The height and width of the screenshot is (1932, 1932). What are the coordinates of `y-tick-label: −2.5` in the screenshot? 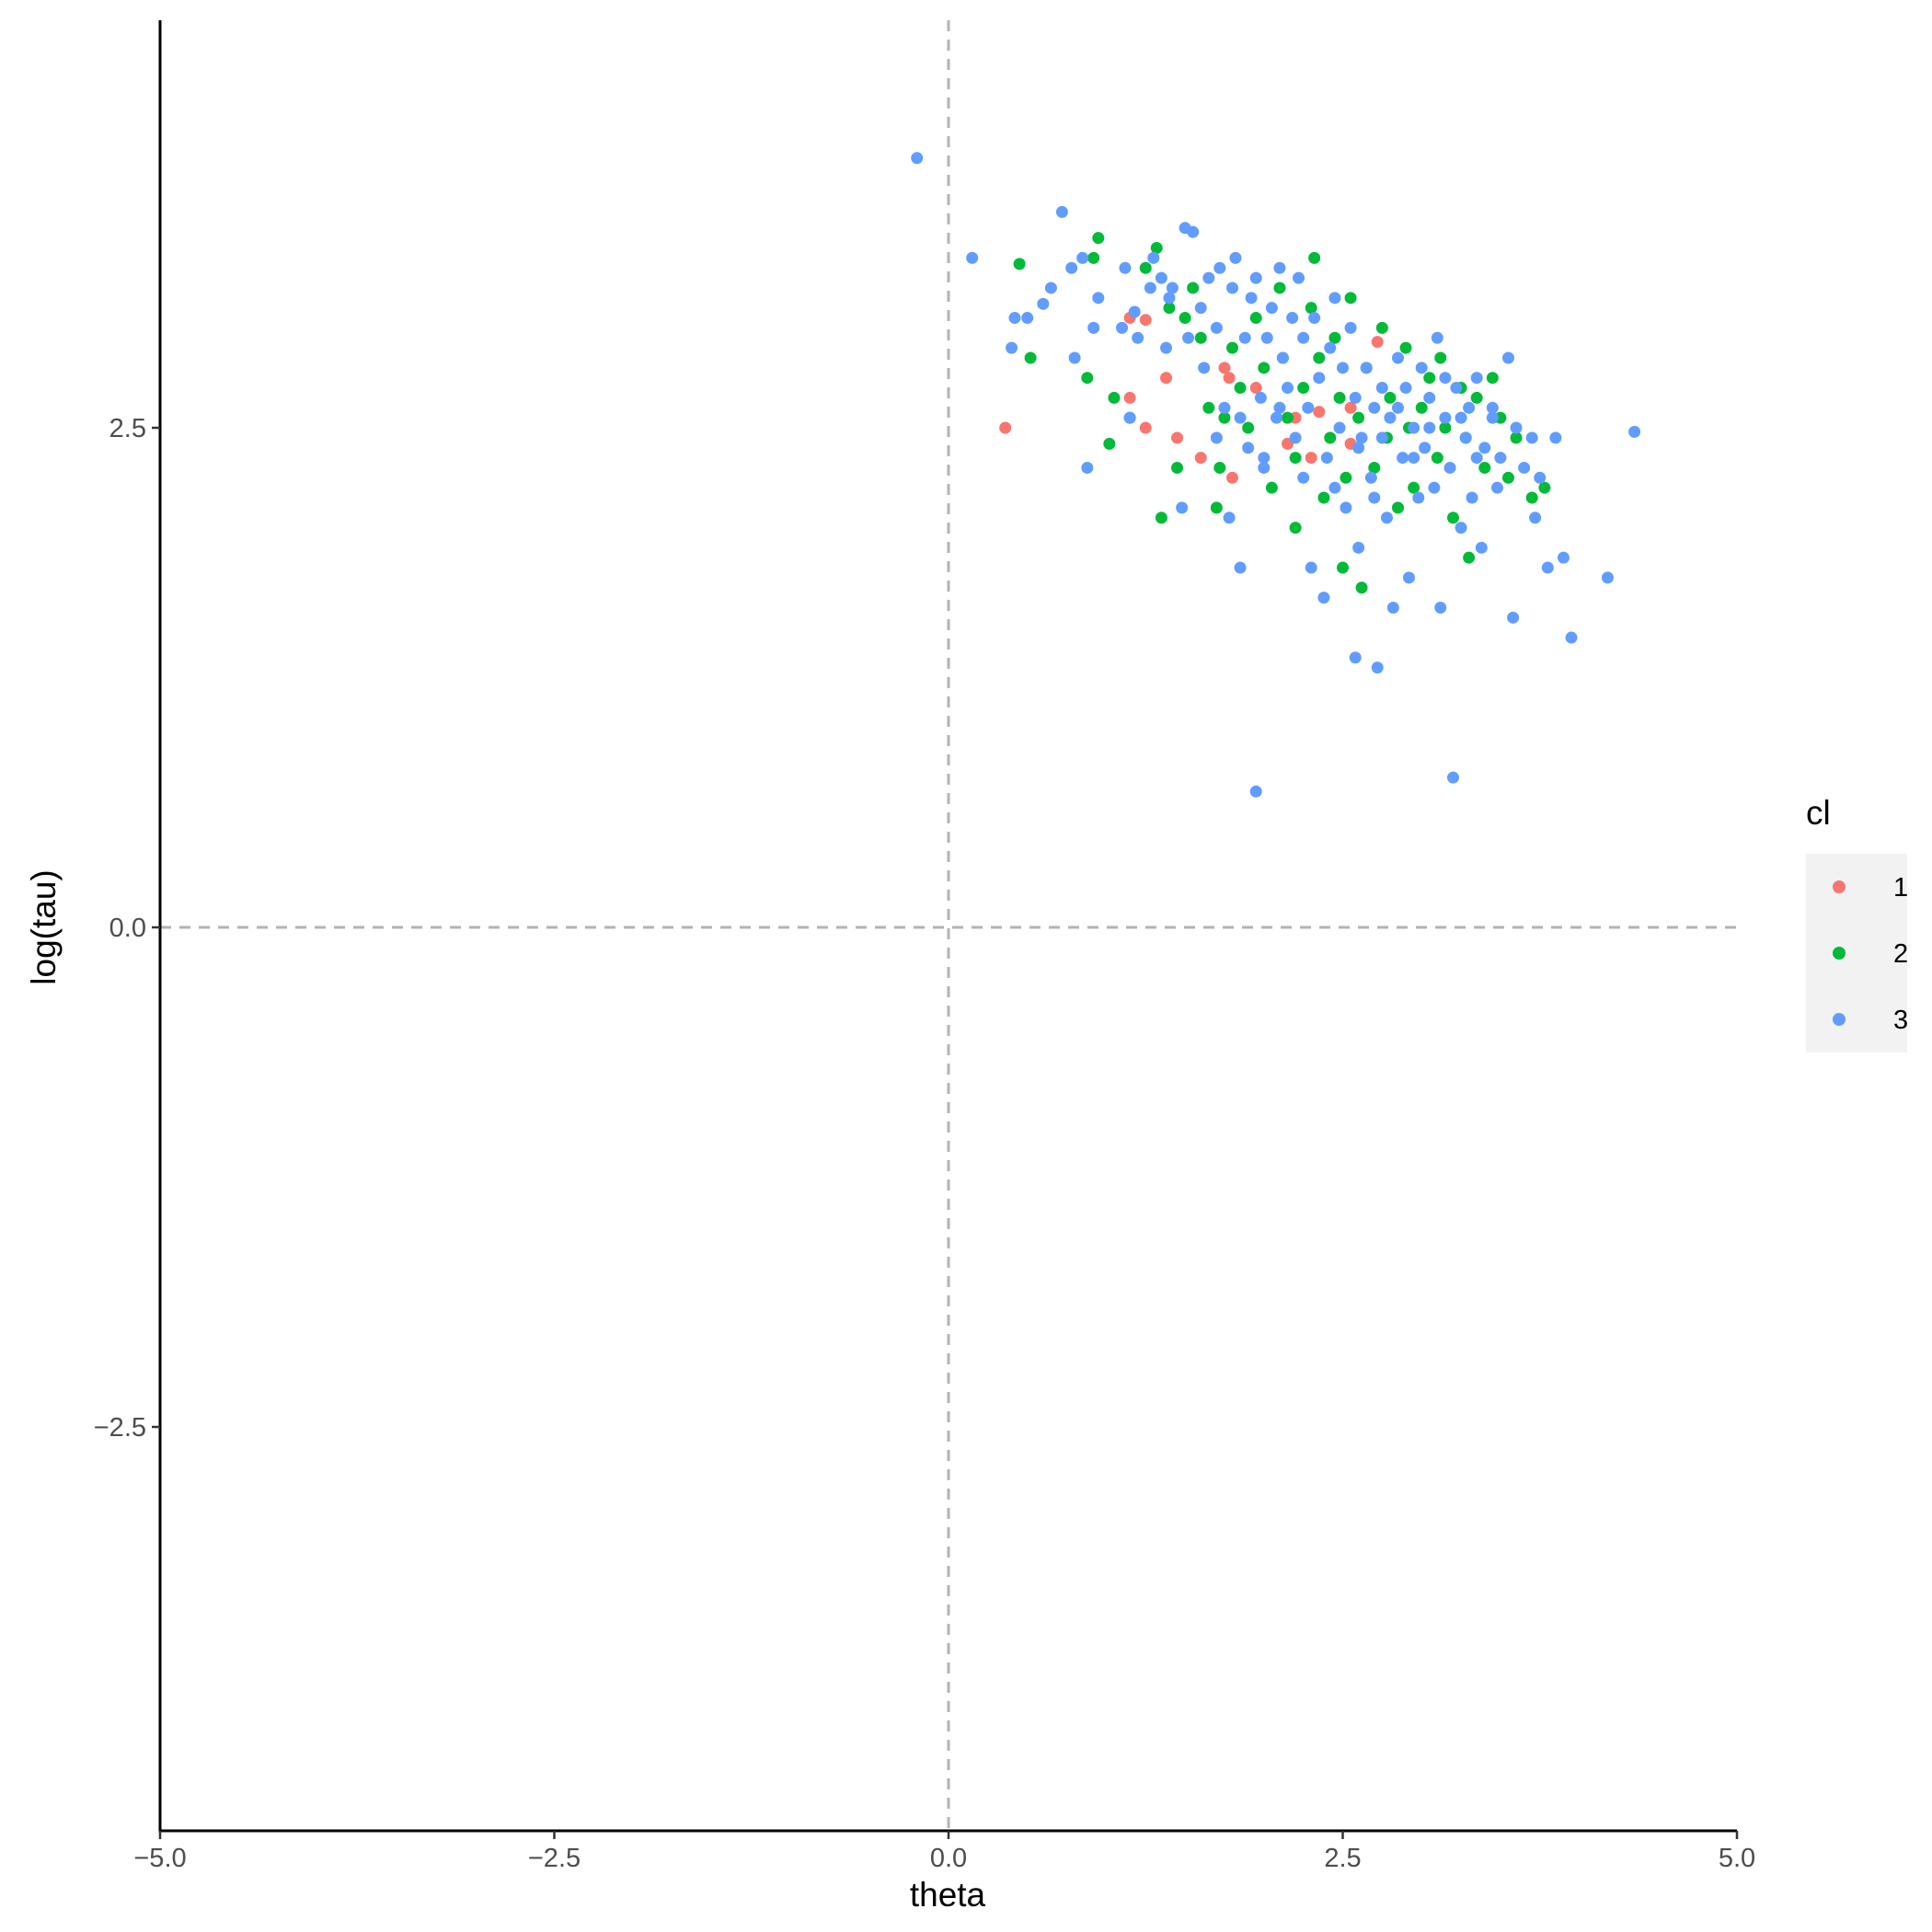 It's located at (120, 1428).